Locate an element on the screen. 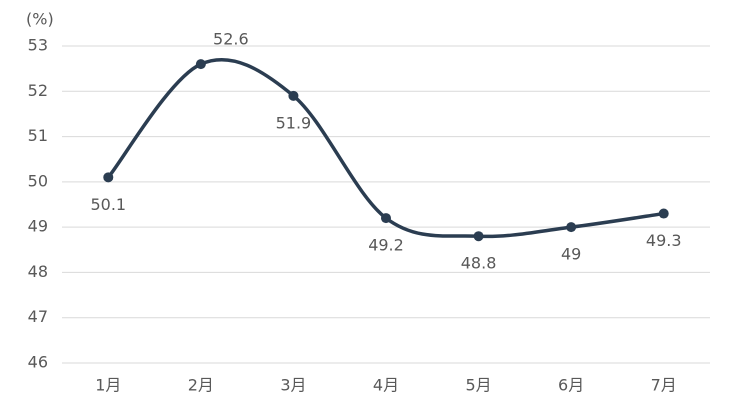 The width and height of the screenshot is (733, 414). y-tick-label: 46 is located at coordinates (38, 362).